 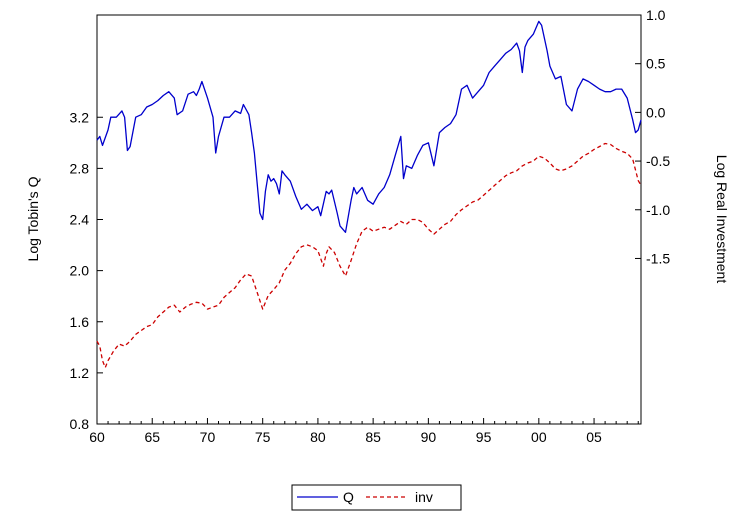 I want to click on left-tick-label: 2.4, so click(x=80, y=220).